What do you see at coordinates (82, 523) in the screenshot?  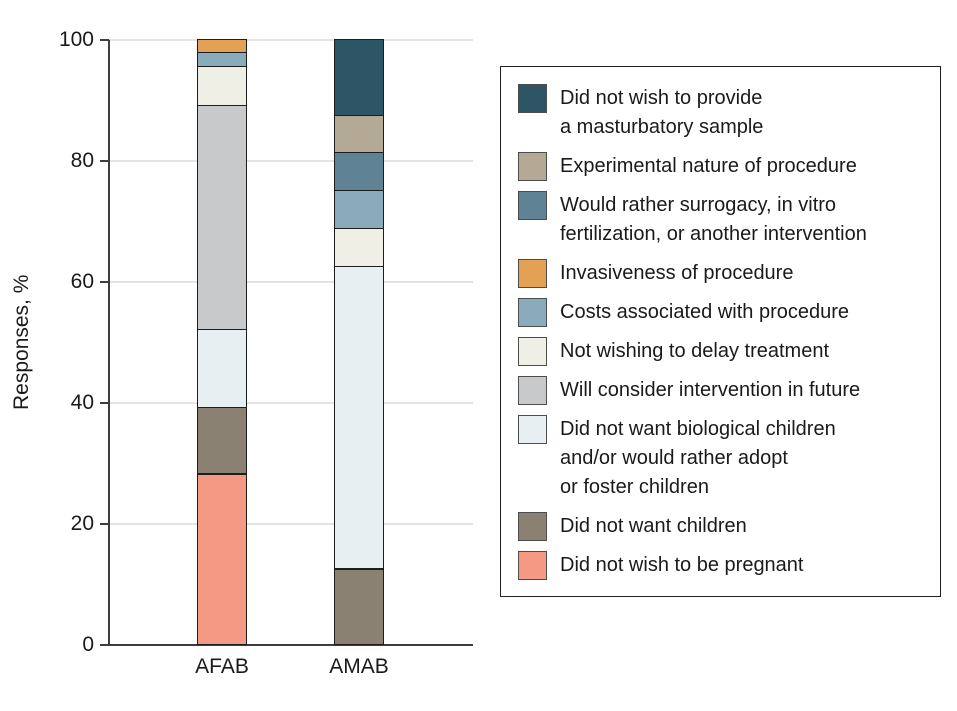 I see `y-tick-label-20: 20` at bounding box center [82, 523].